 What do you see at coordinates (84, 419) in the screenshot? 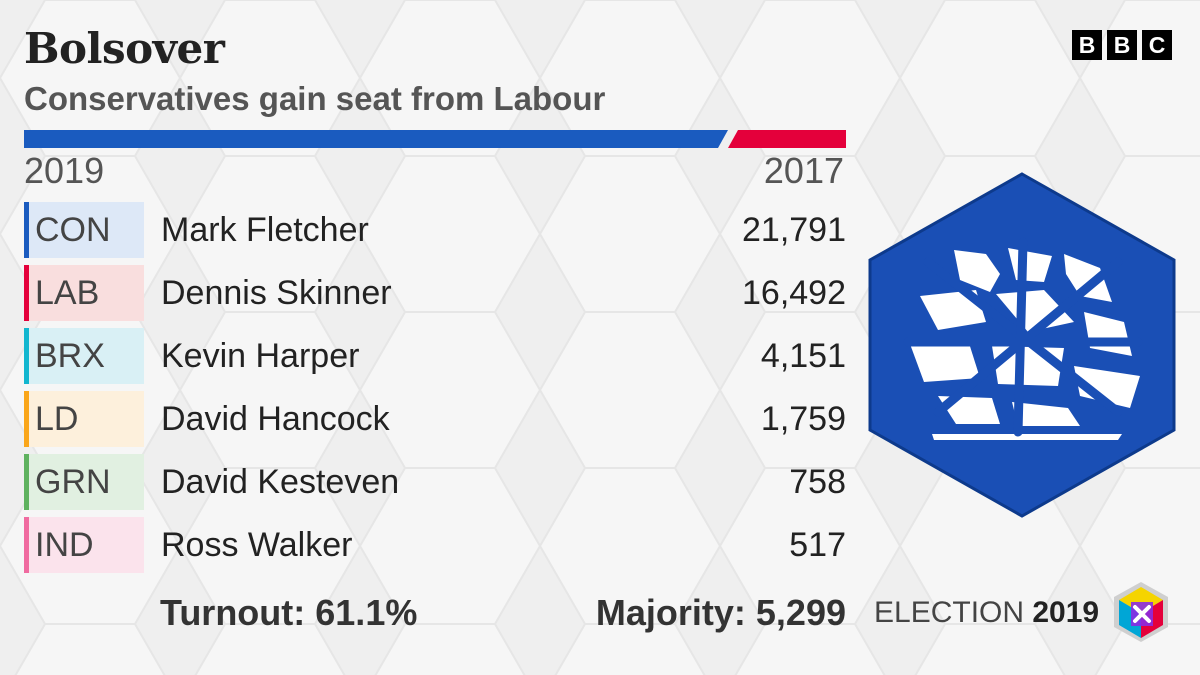
I see `party-code: LD` at bounding box center [84, 419].